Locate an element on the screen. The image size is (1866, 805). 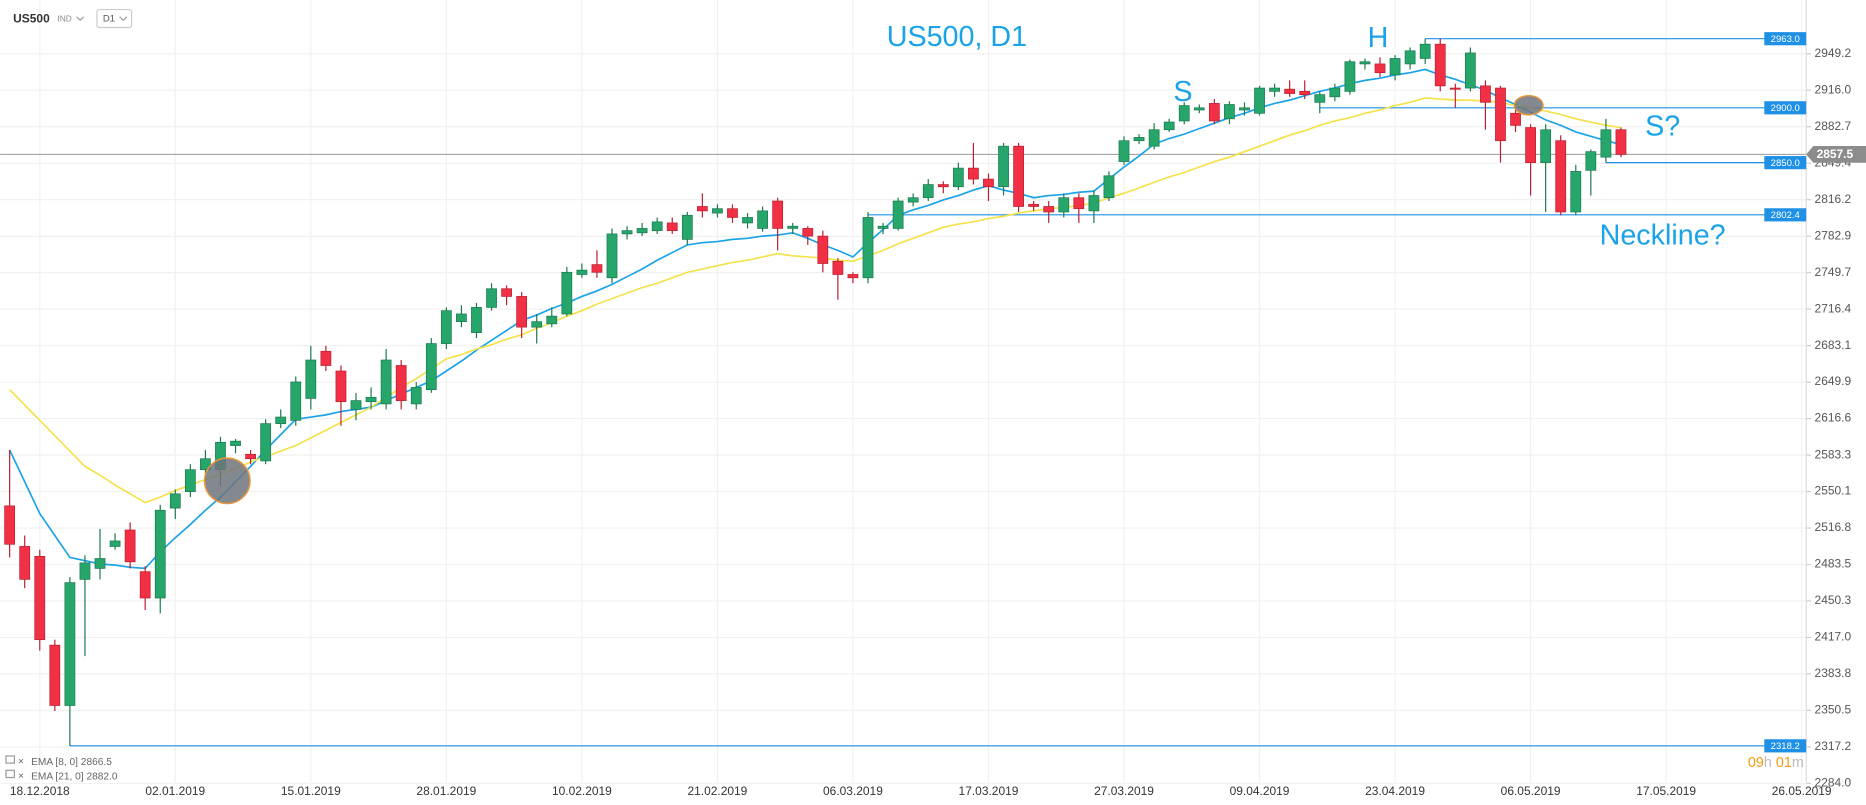
symbol-kind: IND is located at coordinates (64, 18).